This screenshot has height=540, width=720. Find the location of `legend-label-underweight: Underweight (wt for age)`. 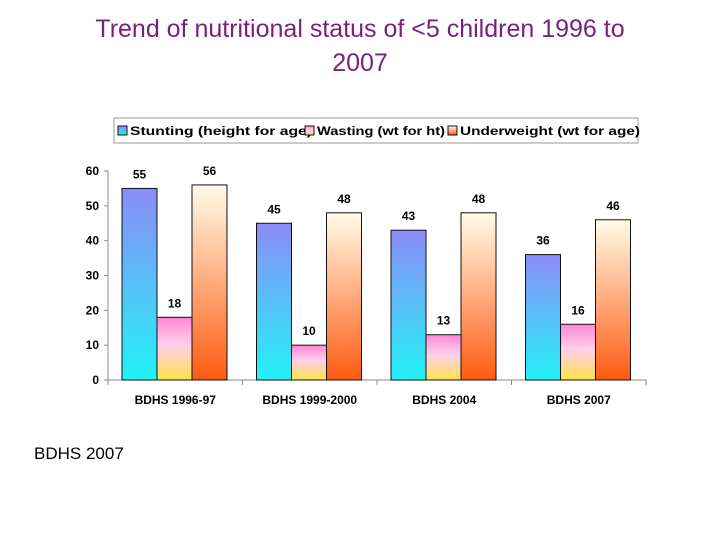

legend-label-underweight: Underweight (wt for age) is located at coordinates (550, 131).